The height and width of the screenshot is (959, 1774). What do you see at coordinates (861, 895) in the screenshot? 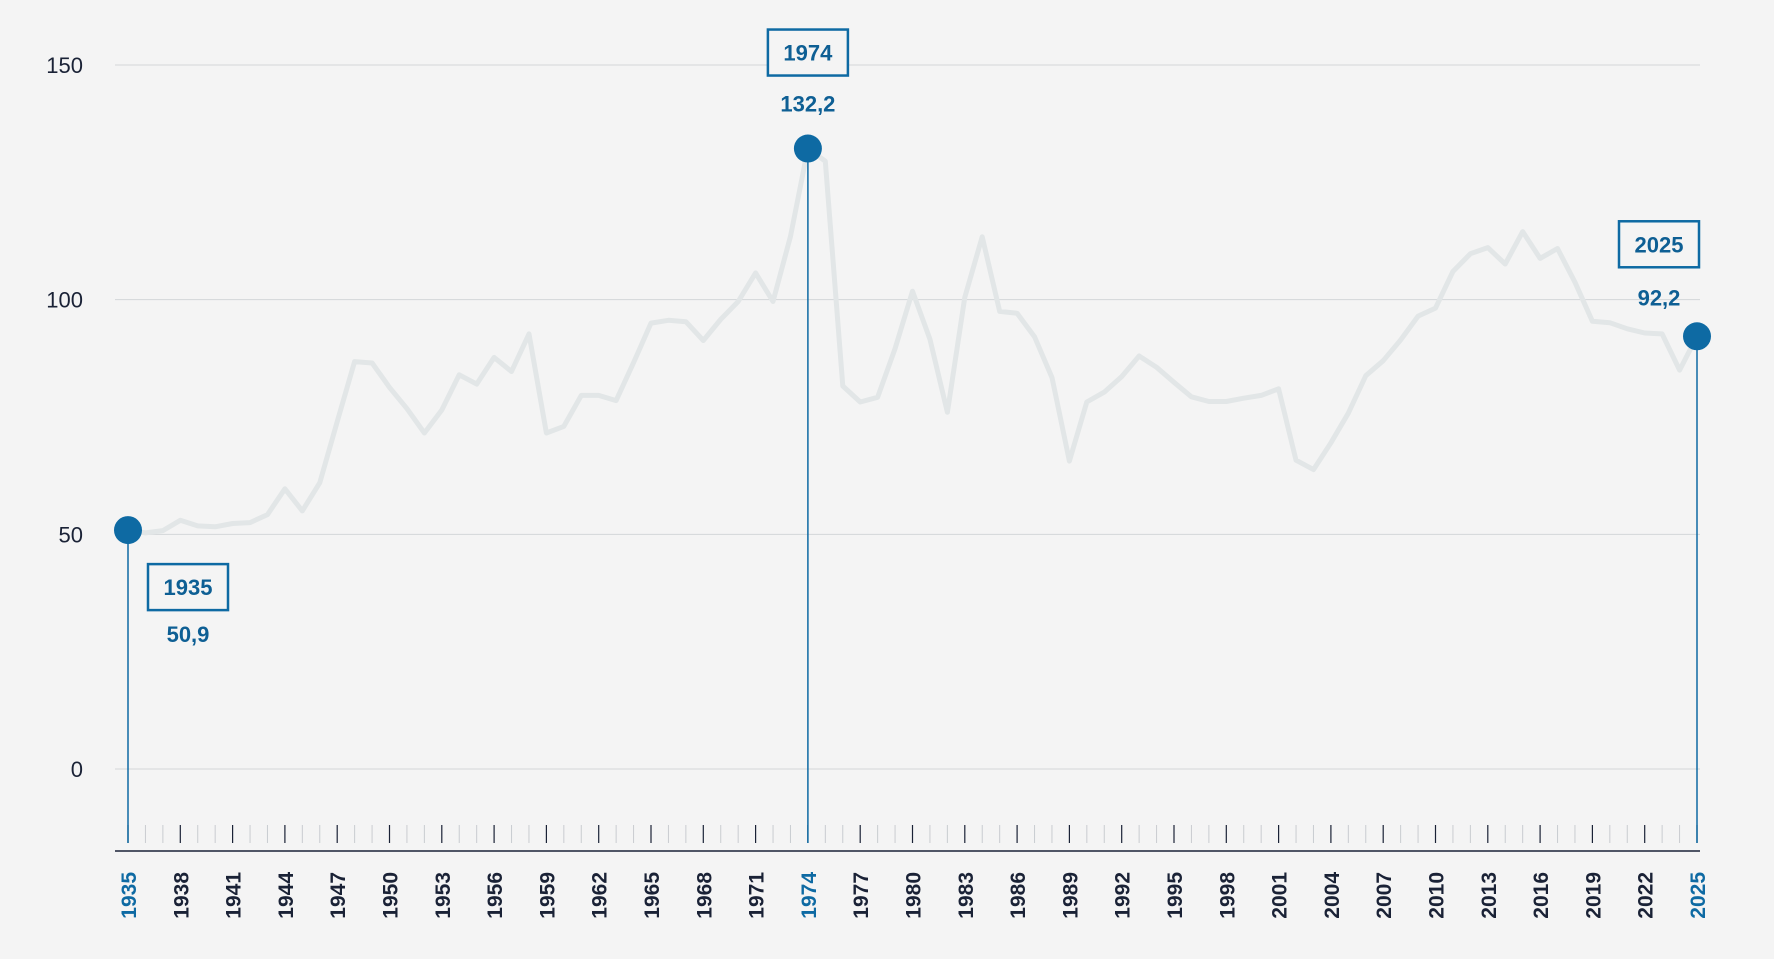
I see `x-tick-label: 1977` at bounding box center [861, 895].